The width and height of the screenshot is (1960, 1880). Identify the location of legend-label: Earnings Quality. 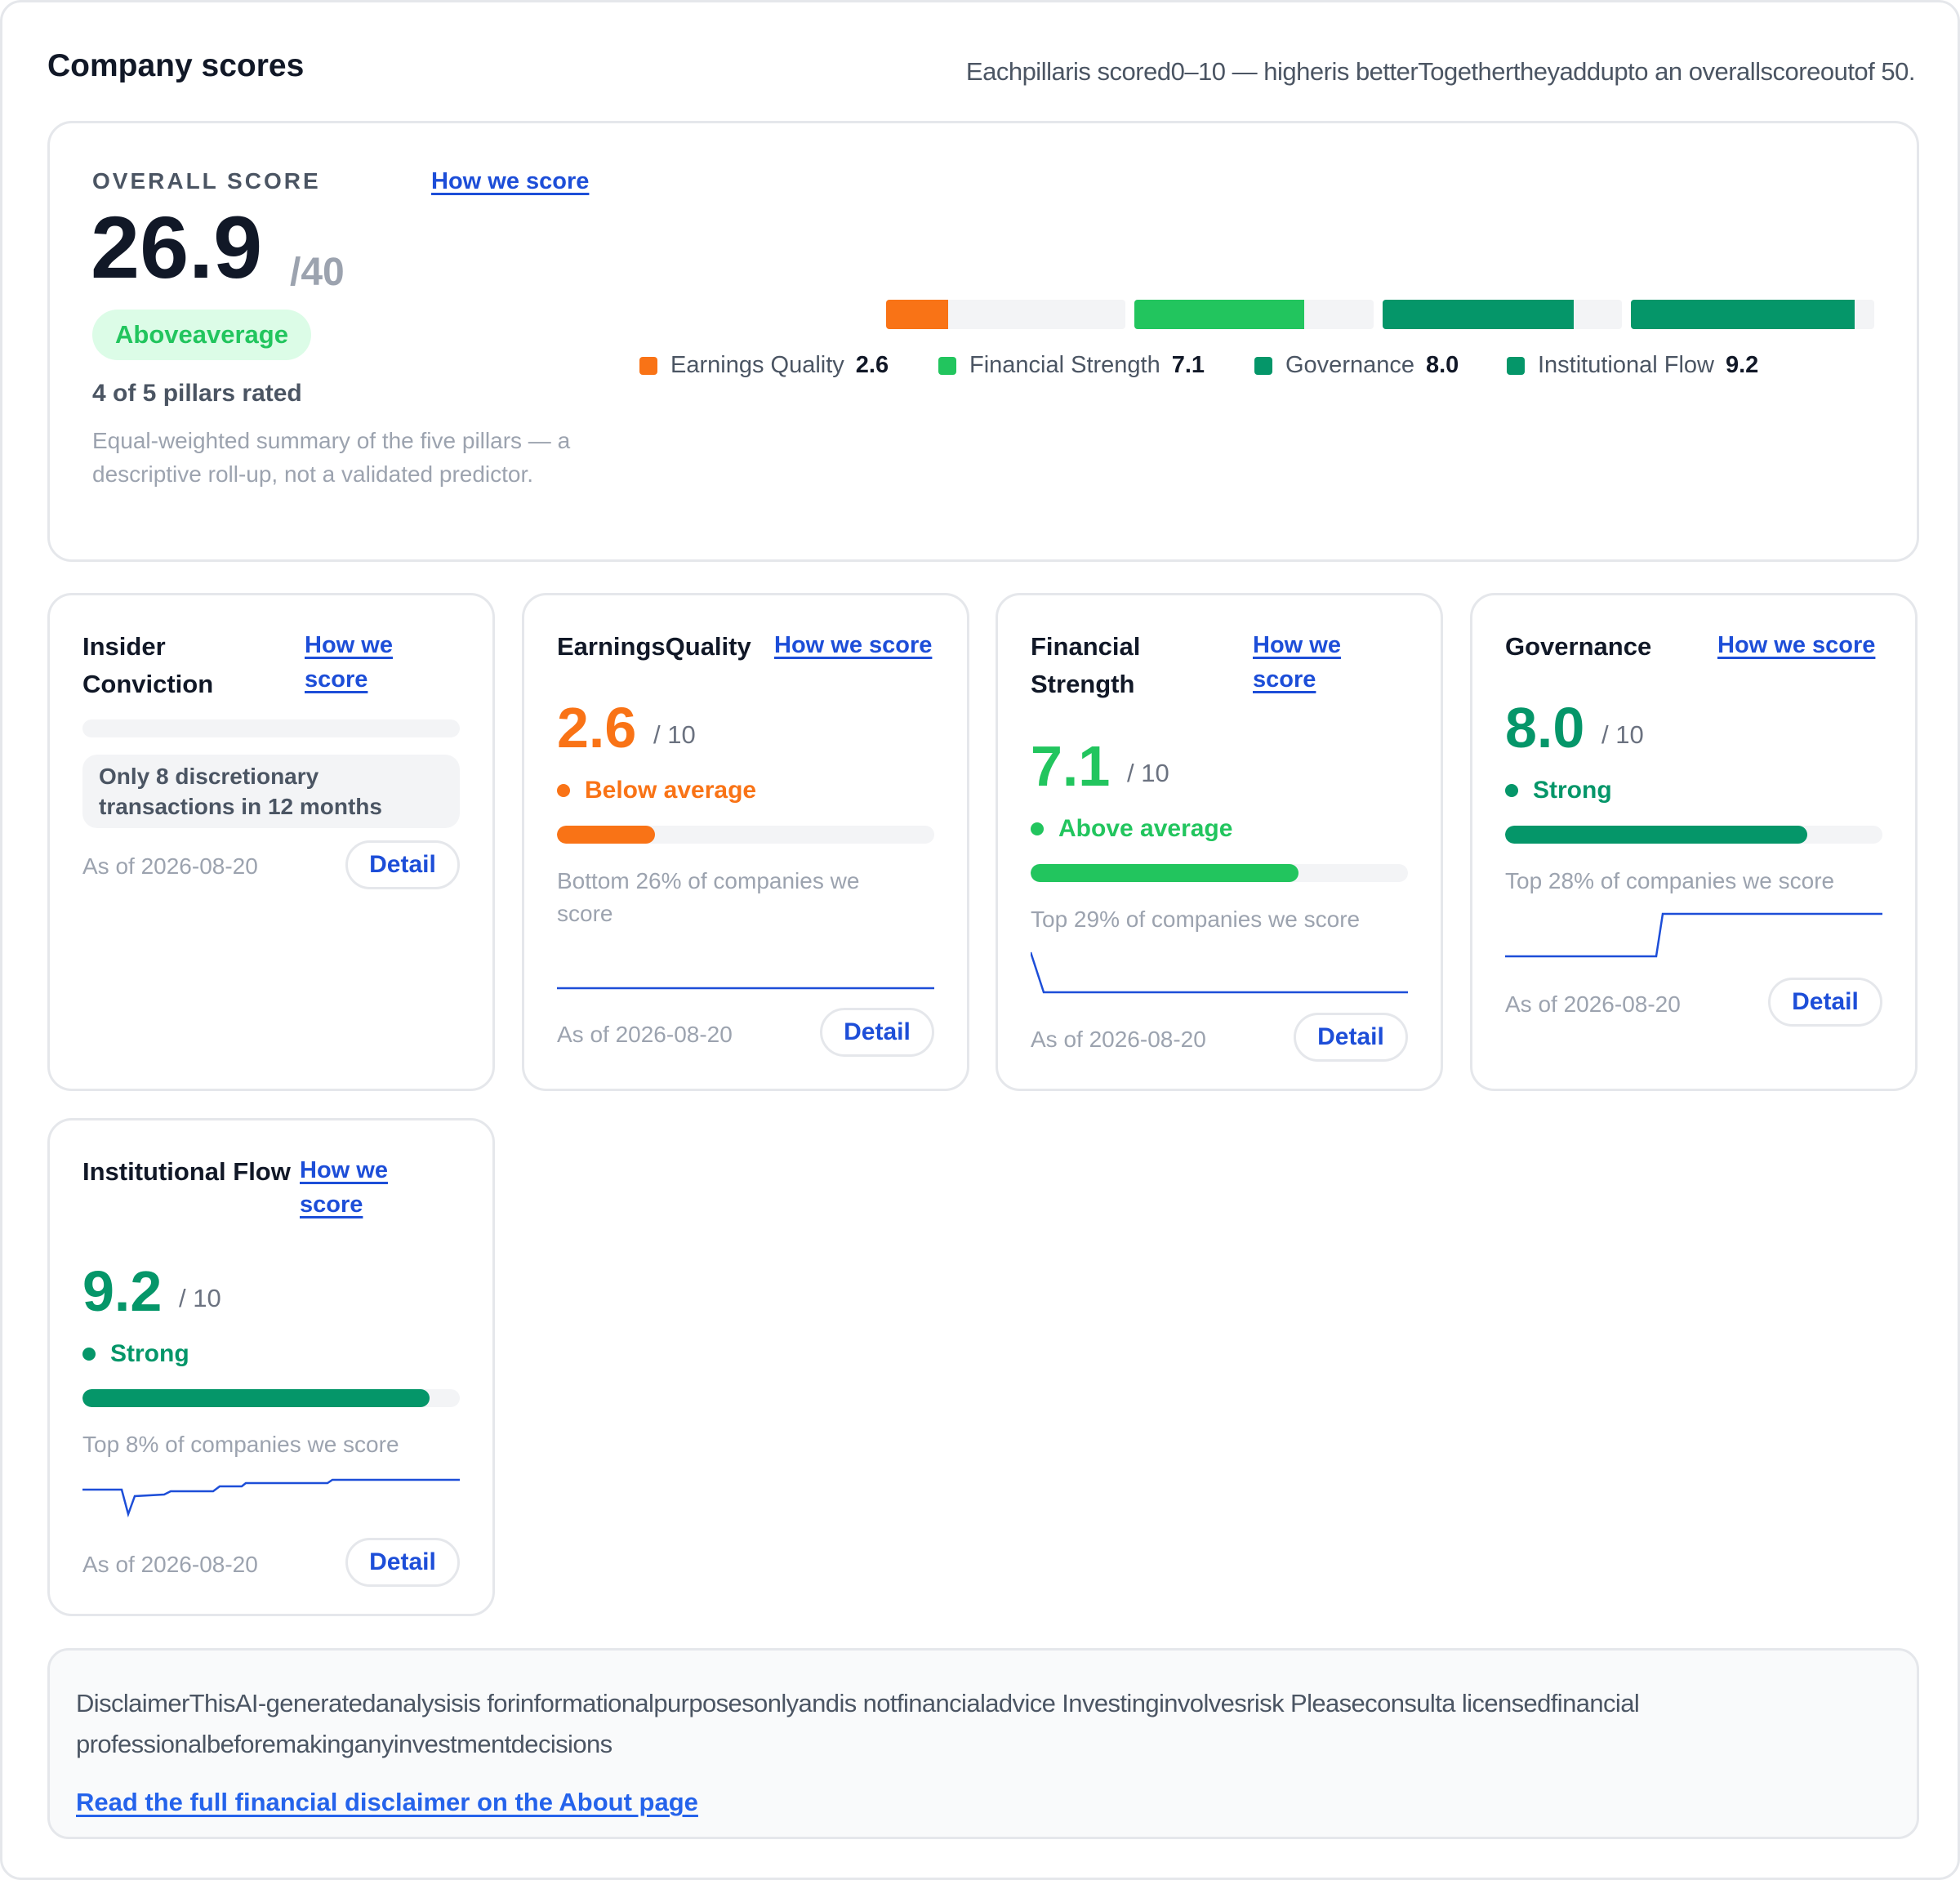
(757, 365).